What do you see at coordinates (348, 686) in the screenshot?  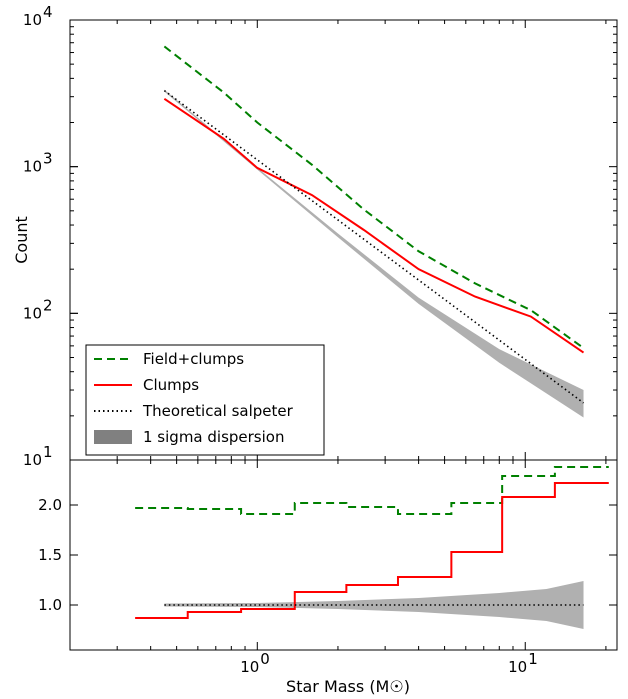 I see `x-axis-label: Star Mass (M☉)` at bounding box center [348, 686].